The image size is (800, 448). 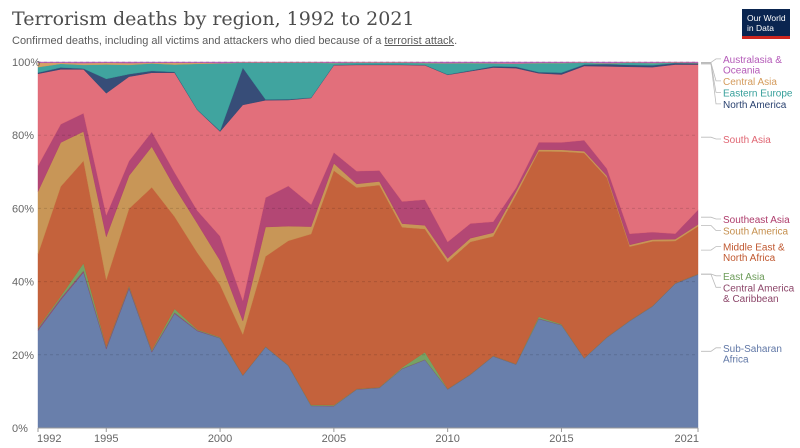 What do you see at coordinates (419, 41) in the screenshot?
I see `terrorist-attack-link: terrorist attack` at bounding box center [419, 41].